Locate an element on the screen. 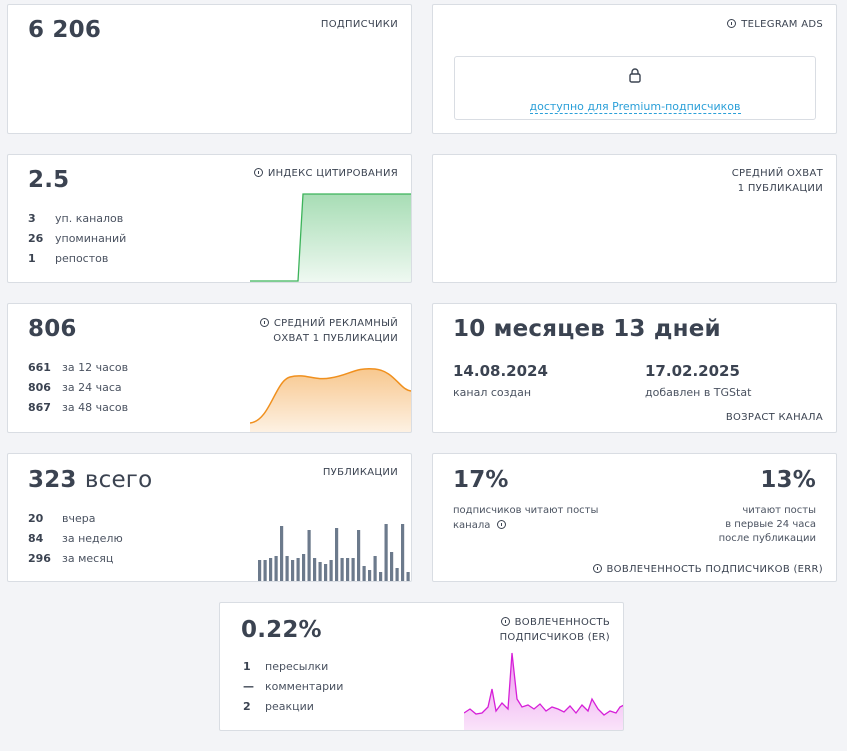 This screenshot has height=751, width=847. publications-bar-chart is located at coordinates (334, 552).